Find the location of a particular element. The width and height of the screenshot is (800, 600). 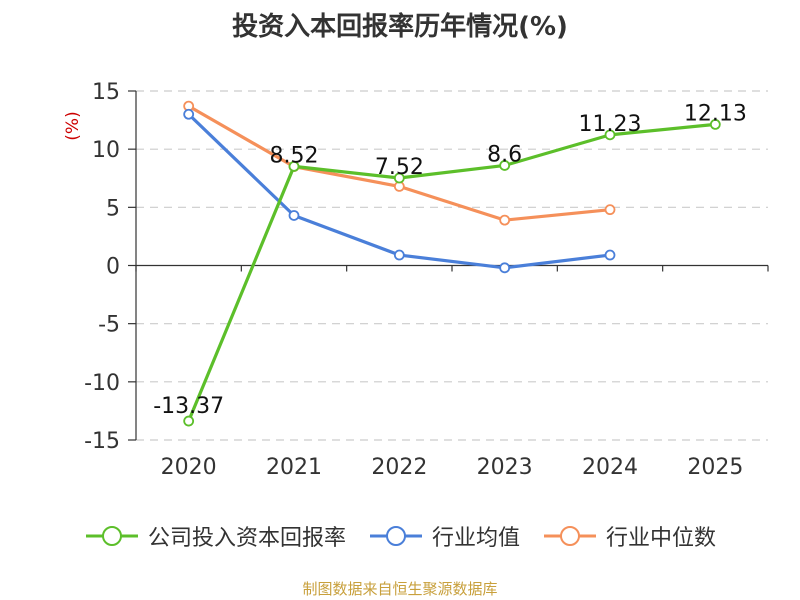

y-axis-label: (%) is located at coordinates (73, 125).